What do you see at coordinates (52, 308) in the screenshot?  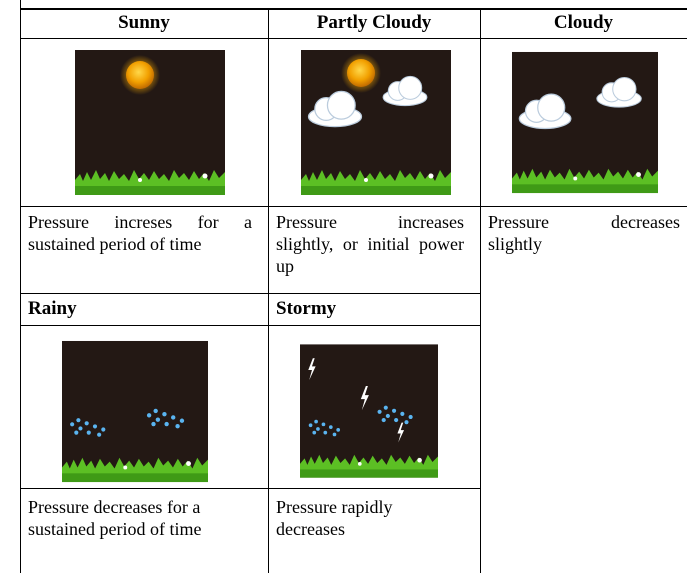 I see `cell-title: Rainy` at bounding box center [52, 308].